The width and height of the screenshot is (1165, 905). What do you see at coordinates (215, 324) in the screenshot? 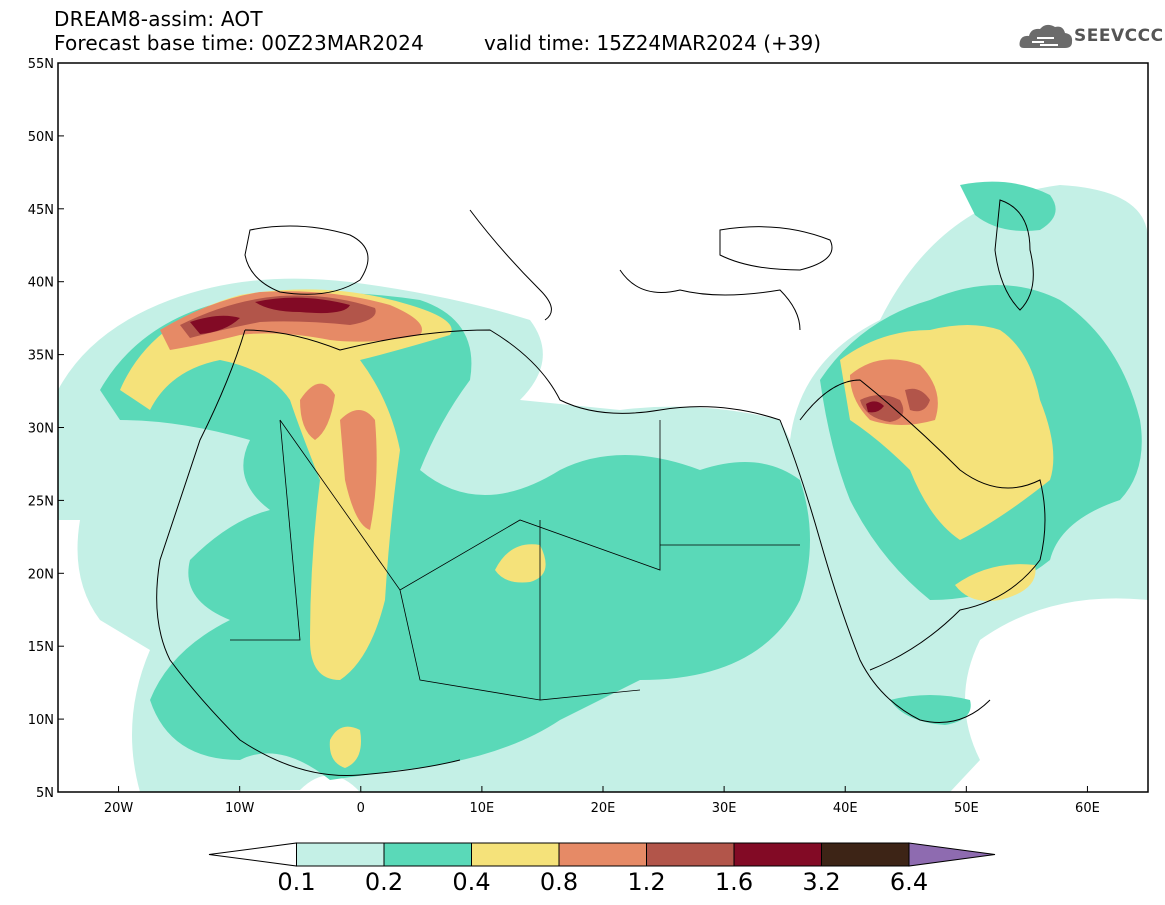
I see `aot-1-6-region` at bounding box center [215, 324].